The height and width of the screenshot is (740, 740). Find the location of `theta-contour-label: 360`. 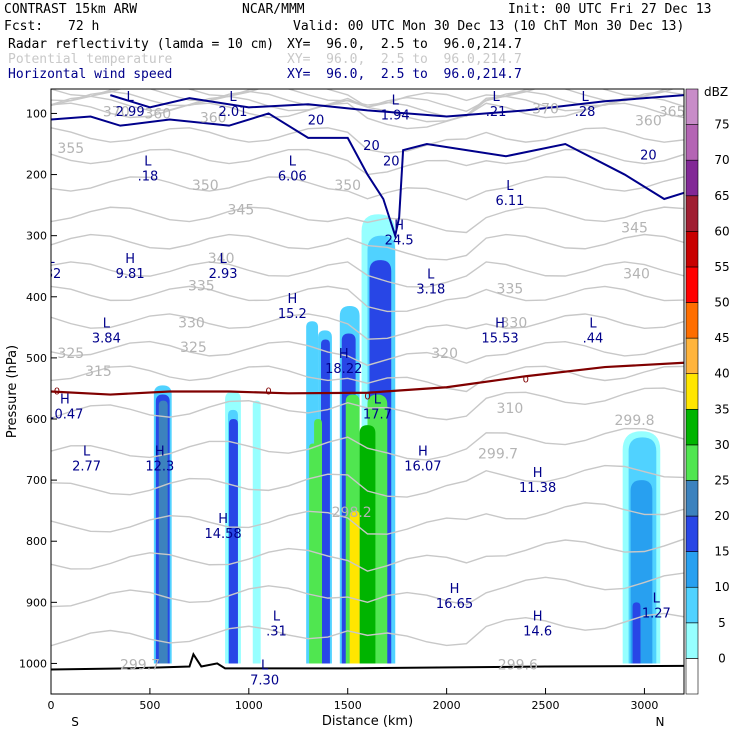

theta-contour-label: 360 is located at coordinates (213, 119).